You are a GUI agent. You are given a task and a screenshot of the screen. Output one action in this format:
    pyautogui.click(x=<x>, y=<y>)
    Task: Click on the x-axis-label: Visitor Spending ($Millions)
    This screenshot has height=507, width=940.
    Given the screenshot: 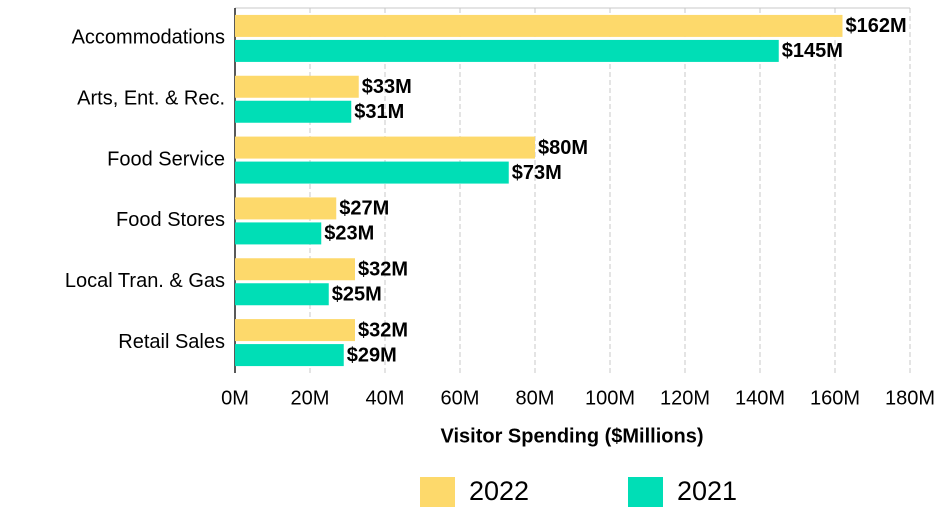 What is the action you would take?
    pyautogui.click(x=572, y=436)
    